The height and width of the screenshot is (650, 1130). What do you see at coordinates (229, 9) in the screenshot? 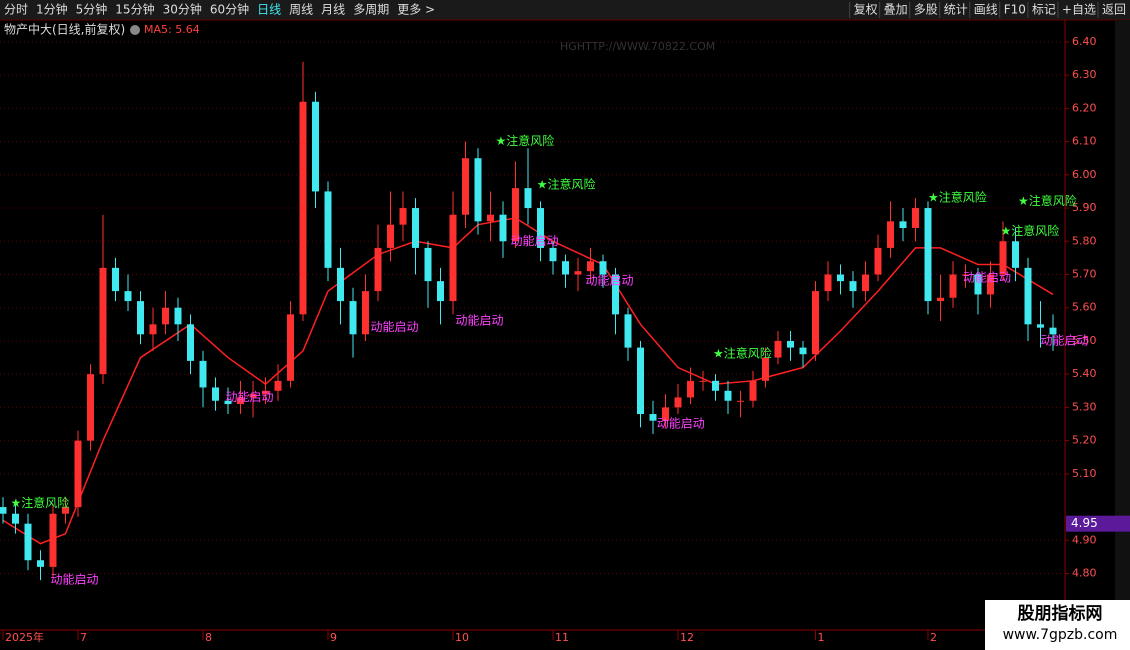
I see `tab: 60分钟` at bounding box center [229, 9].